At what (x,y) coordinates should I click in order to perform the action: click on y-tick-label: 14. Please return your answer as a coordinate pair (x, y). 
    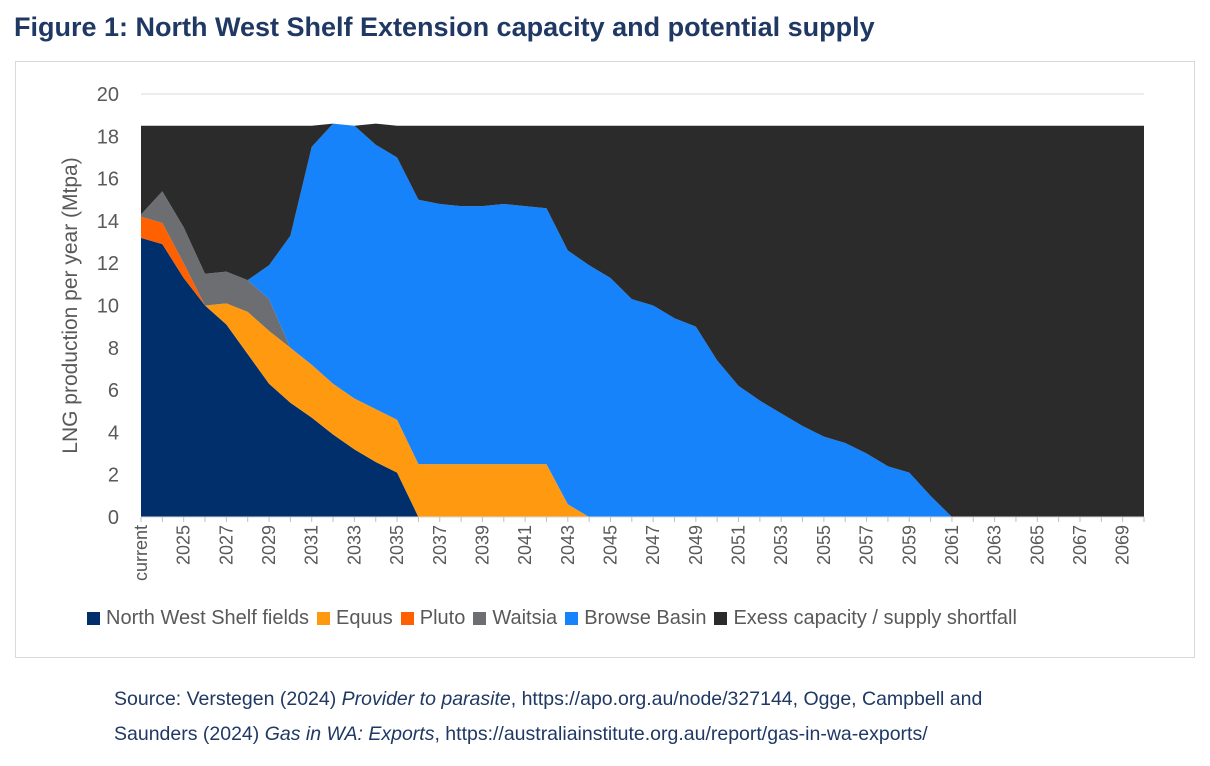
    Looking at the image, I should click on (108, 222).